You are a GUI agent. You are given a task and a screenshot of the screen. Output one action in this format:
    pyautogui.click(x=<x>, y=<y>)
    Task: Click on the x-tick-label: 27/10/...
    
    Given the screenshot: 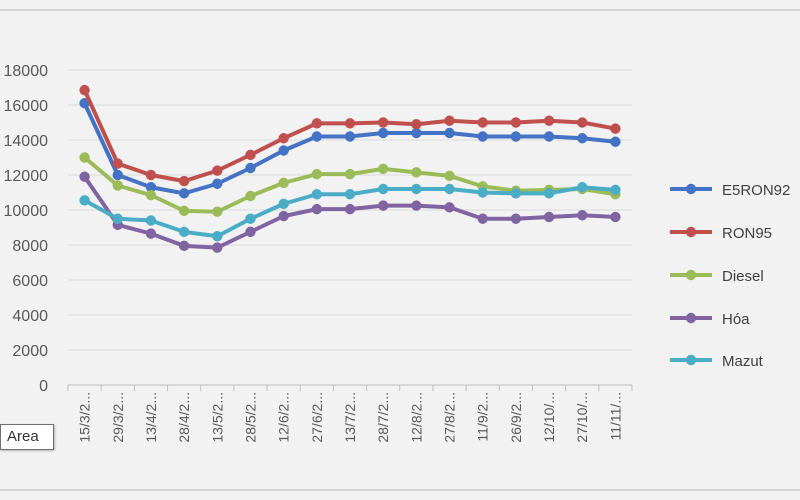 What is the action you would take?
    pyautogui.click(x=582, y=417)
    